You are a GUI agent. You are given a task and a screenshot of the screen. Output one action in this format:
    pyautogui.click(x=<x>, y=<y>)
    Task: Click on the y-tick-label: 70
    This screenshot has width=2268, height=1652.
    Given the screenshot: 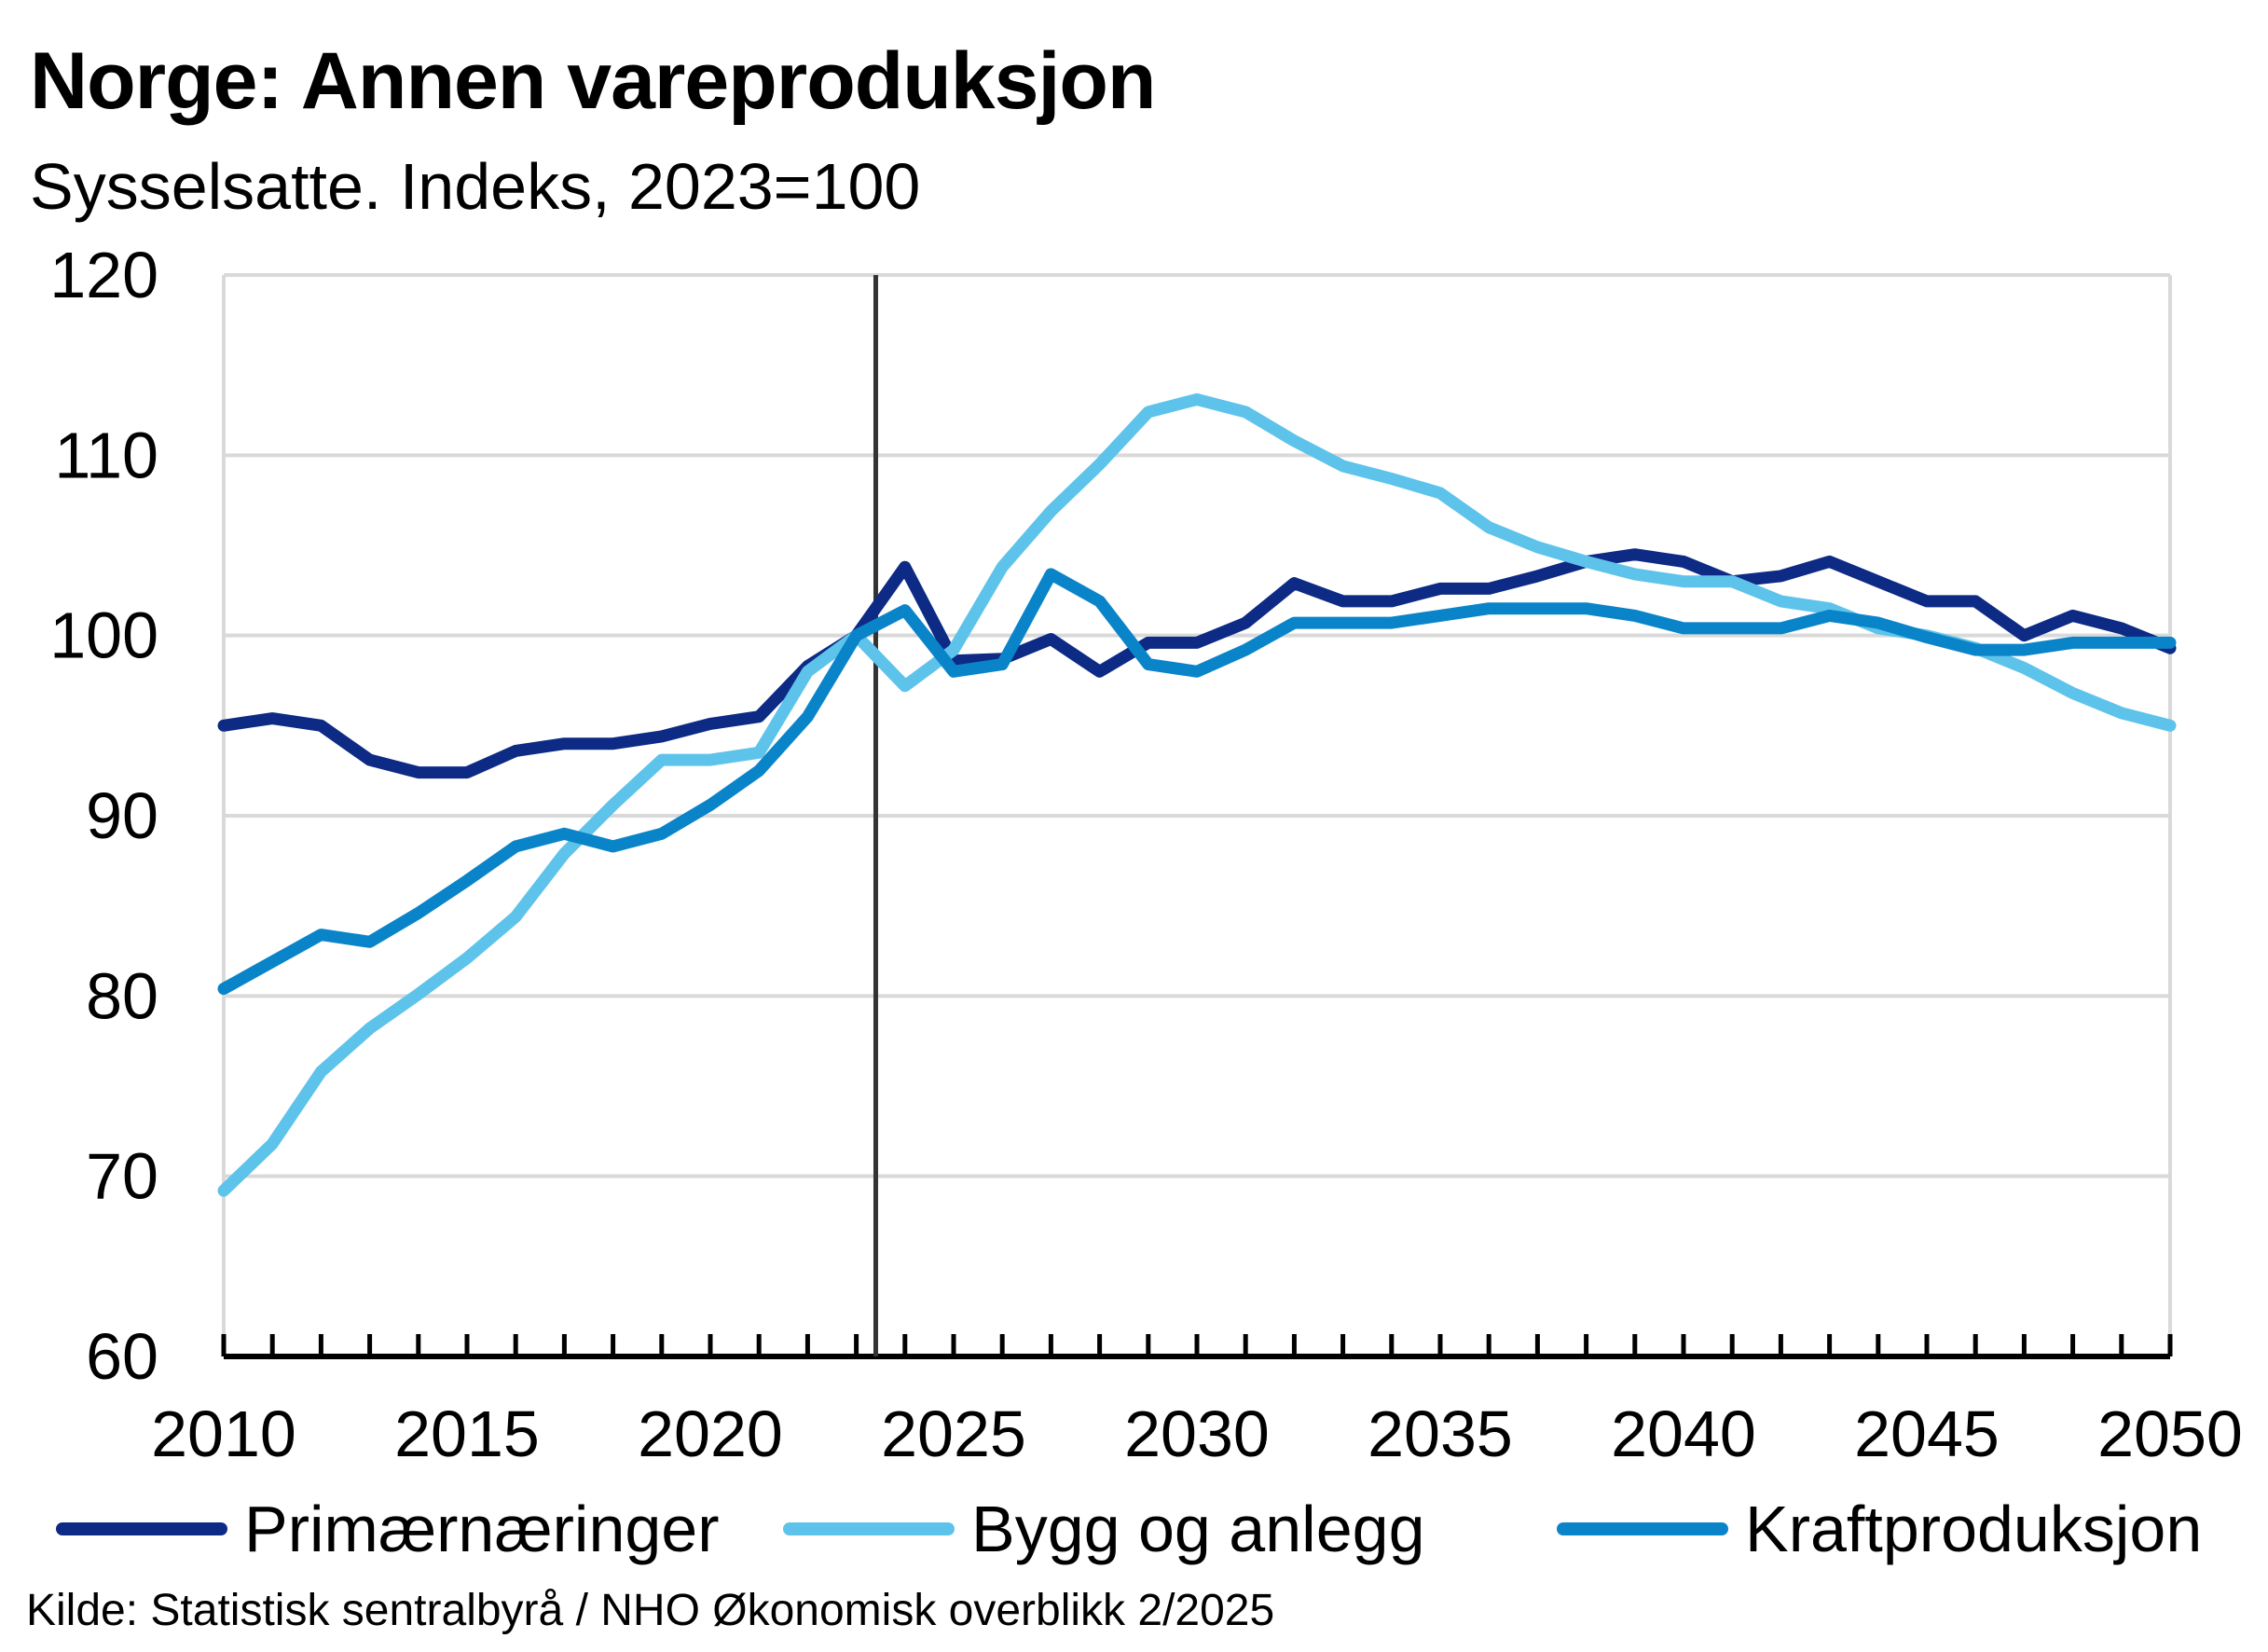 What is the action you would take?
    pyautogui.click(x=122, y=1177)
    